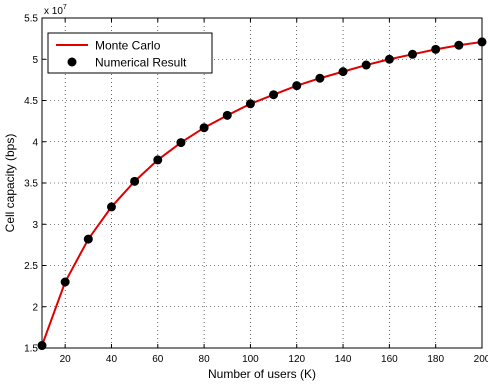 The height and width of the screenshot is (385, 488). I want to click on legend-numerical-result-label: Numerical Result, so click(141, 63).